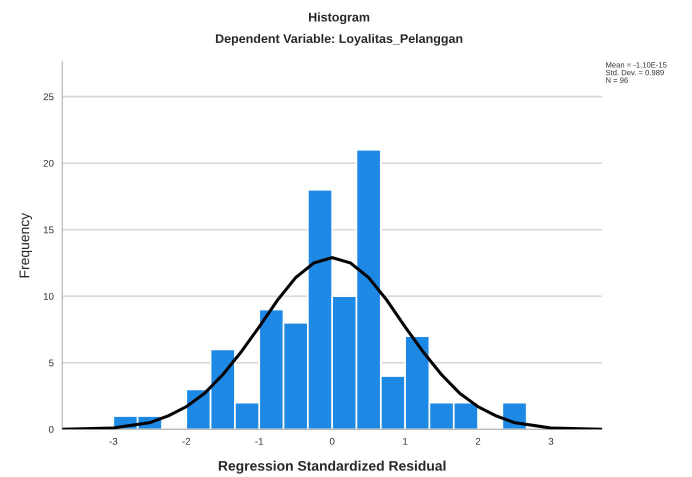 Image resolution: width=692 pixels, height=477 pixels. Describe the element at coordinates (259, 441) in the screenshot. I see `x-tick-label: -1` at that location.